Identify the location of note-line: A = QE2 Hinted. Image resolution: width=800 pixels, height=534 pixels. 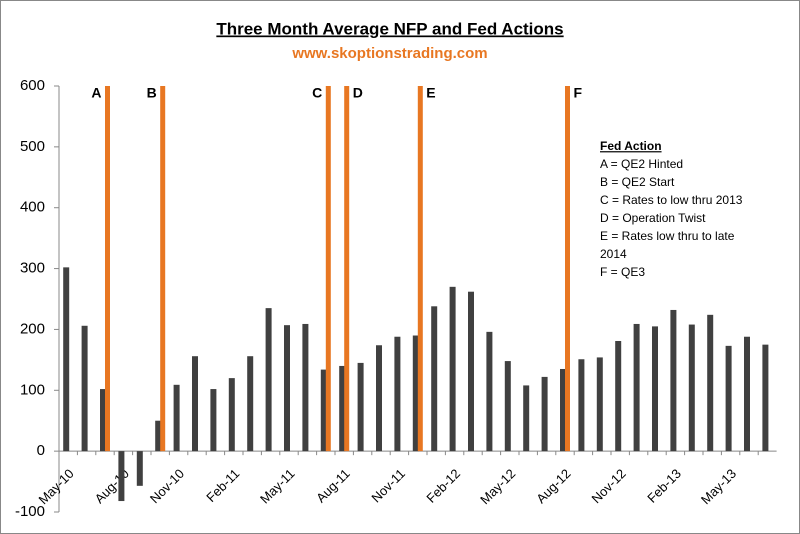
(641, 164).